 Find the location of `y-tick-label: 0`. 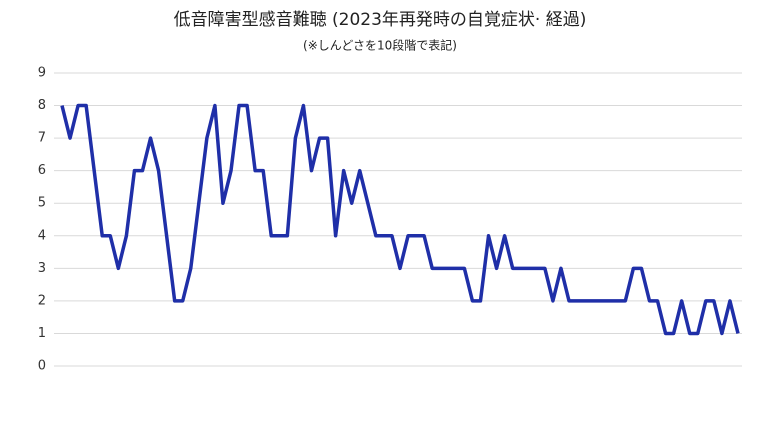

y-tick-label: 0 is located at coordinates (42, 366).